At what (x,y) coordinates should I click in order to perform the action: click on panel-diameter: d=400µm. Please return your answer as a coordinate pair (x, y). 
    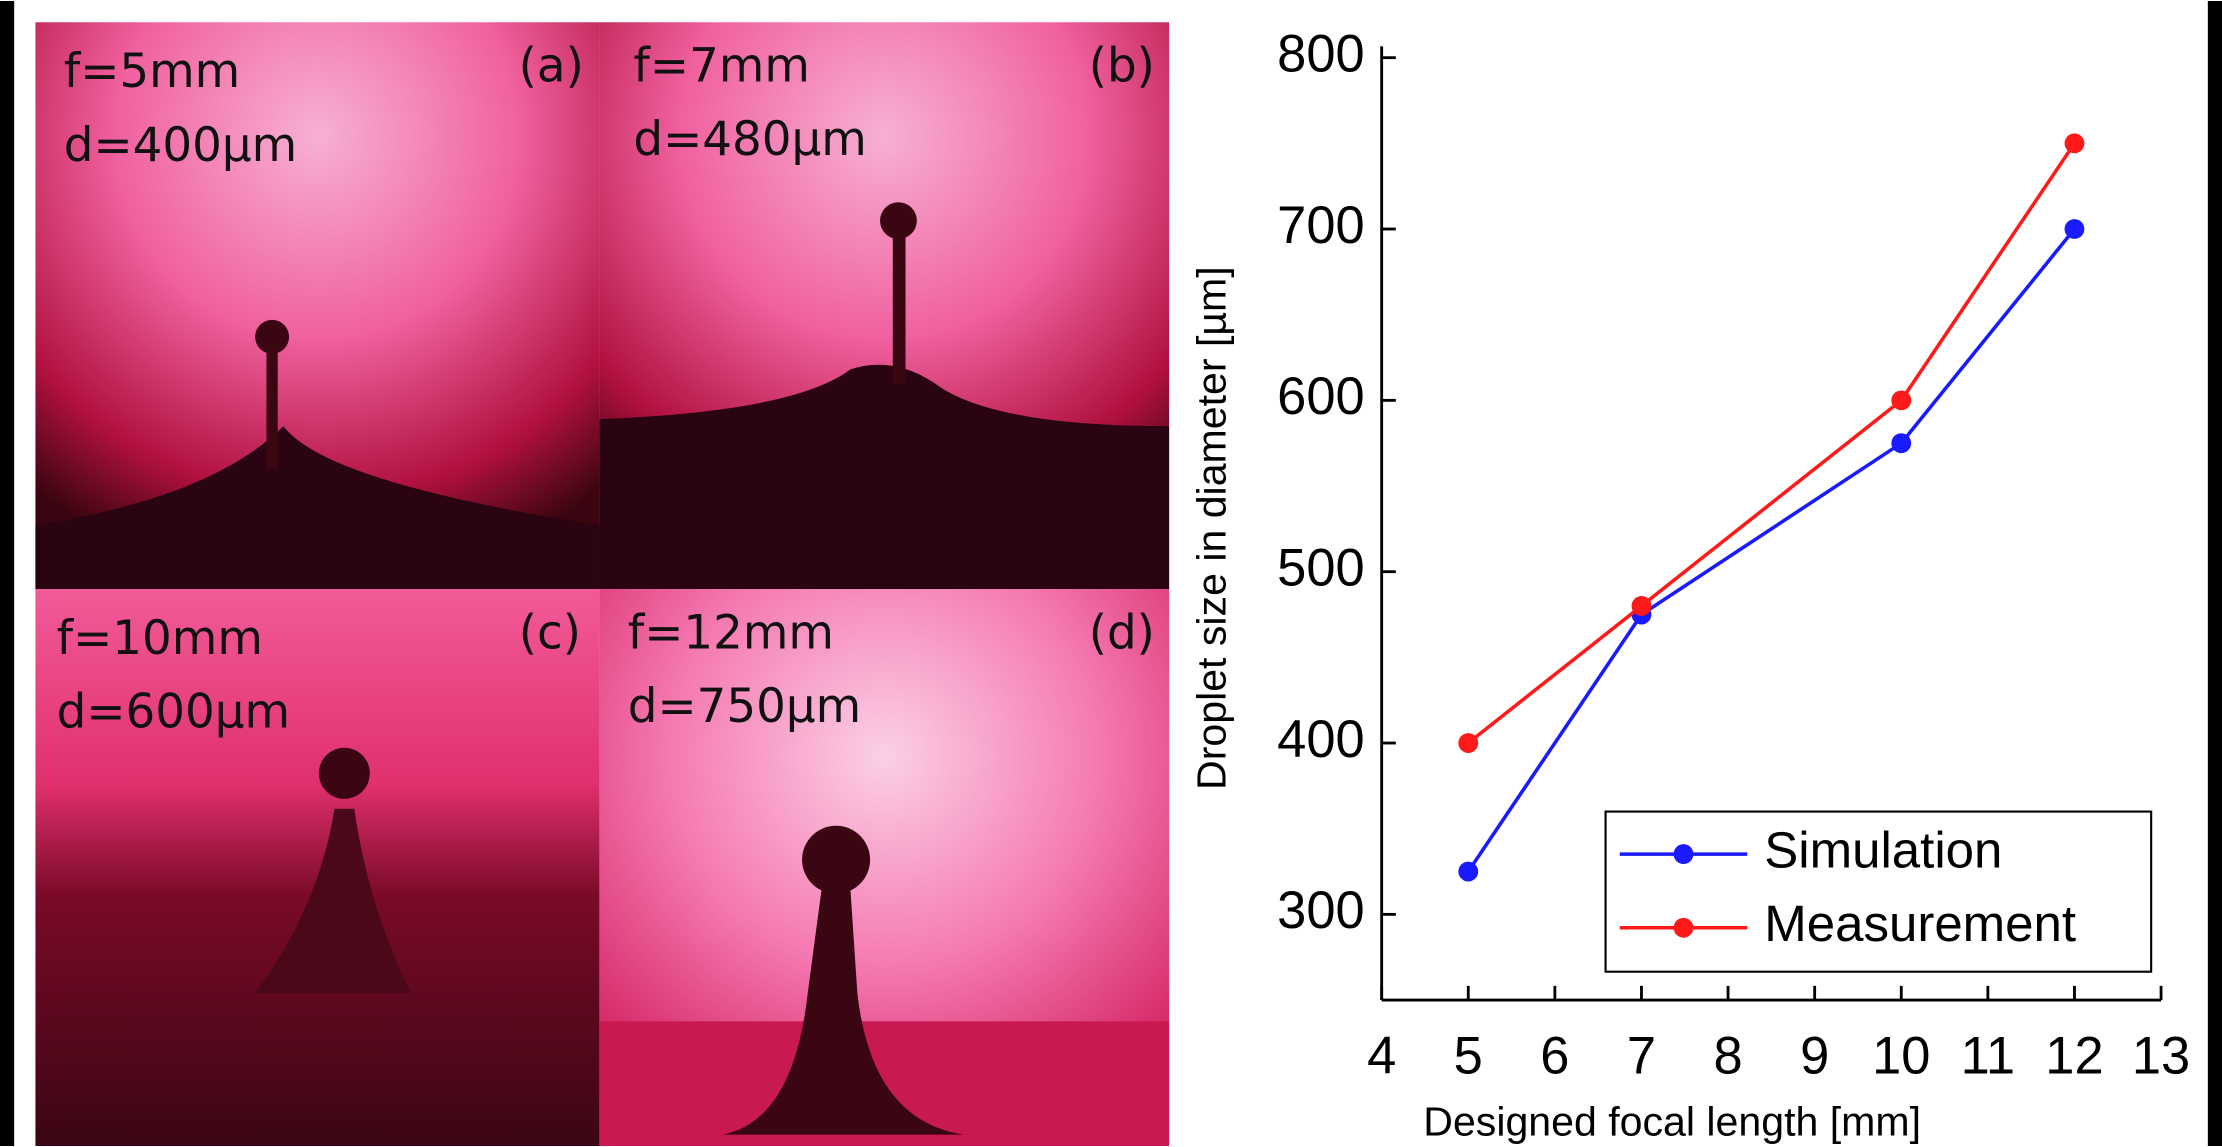
    Looking at the image, I should click on (180, 146).